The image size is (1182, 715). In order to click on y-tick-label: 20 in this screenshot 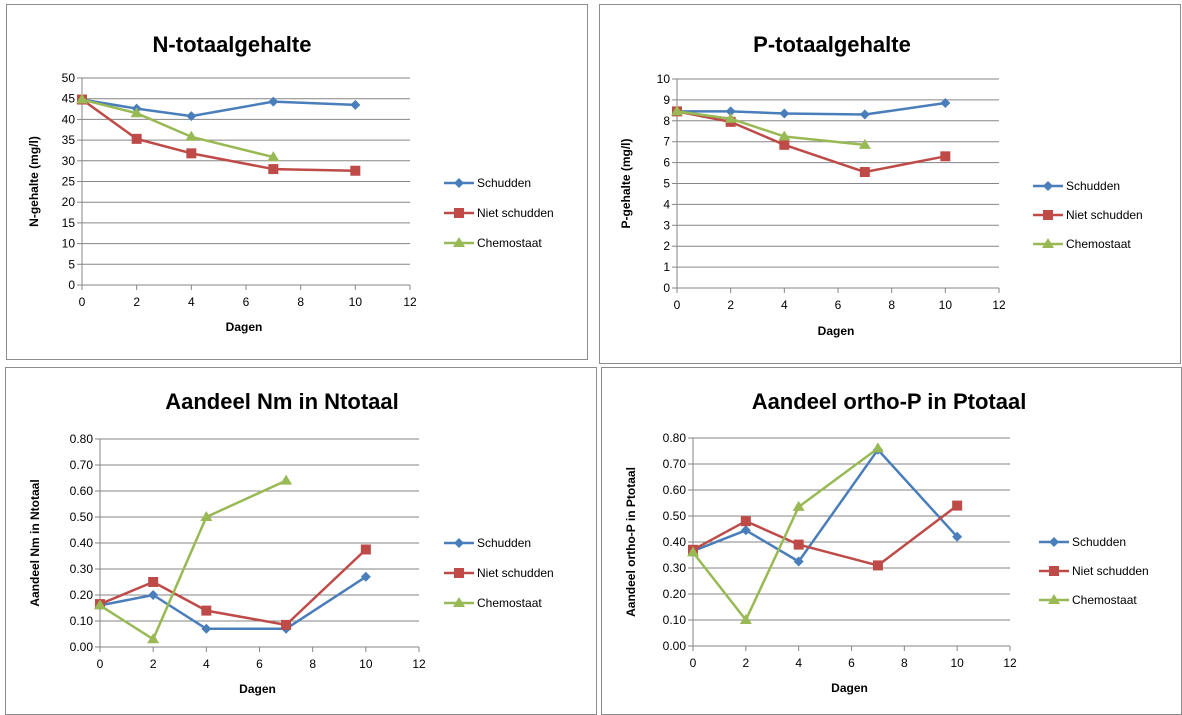, I will do `click(69, 202)`.